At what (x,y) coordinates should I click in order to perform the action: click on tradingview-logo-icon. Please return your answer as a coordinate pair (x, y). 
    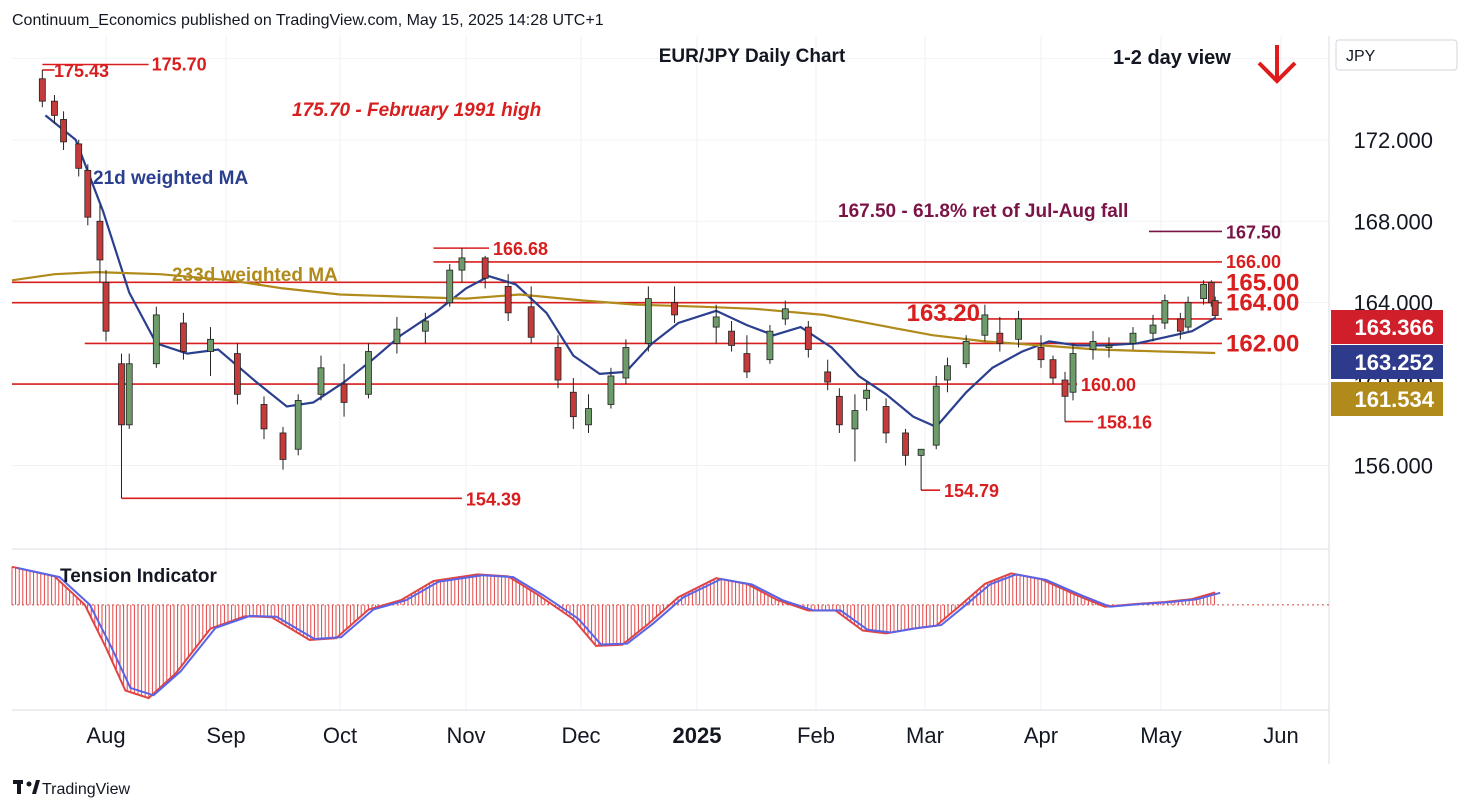
    Looking at the image, I should click on (26, 787).